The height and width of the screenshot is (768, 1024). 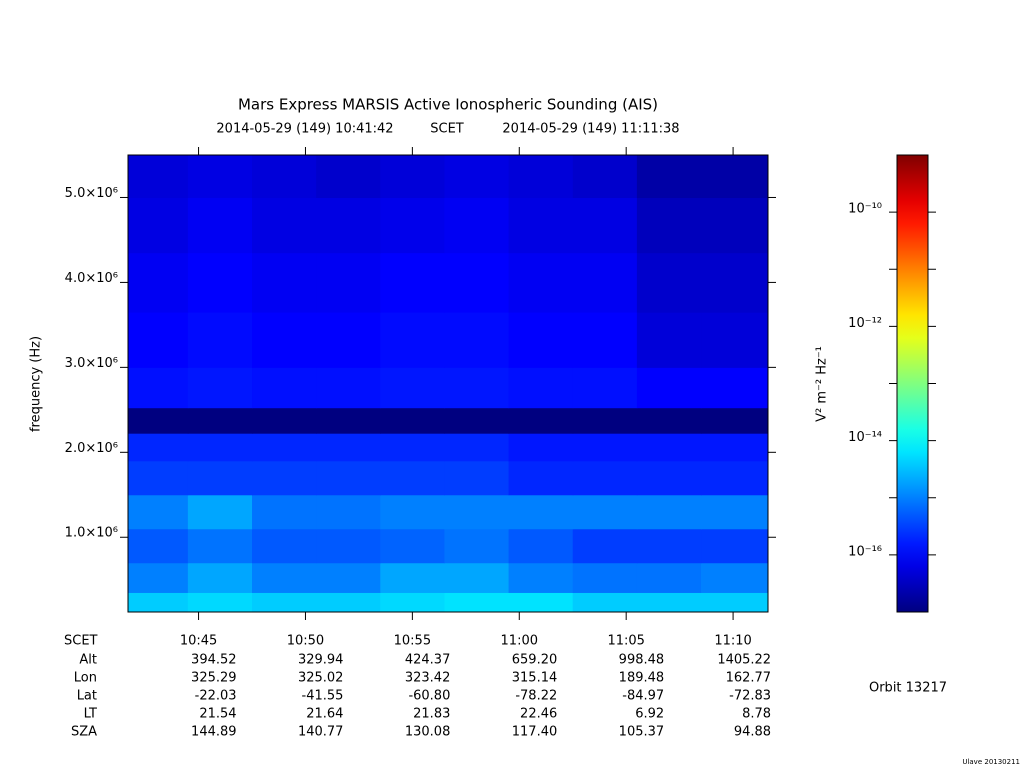 I want to click on ephemeris-value: -41.55, so click(x=323, y=696).